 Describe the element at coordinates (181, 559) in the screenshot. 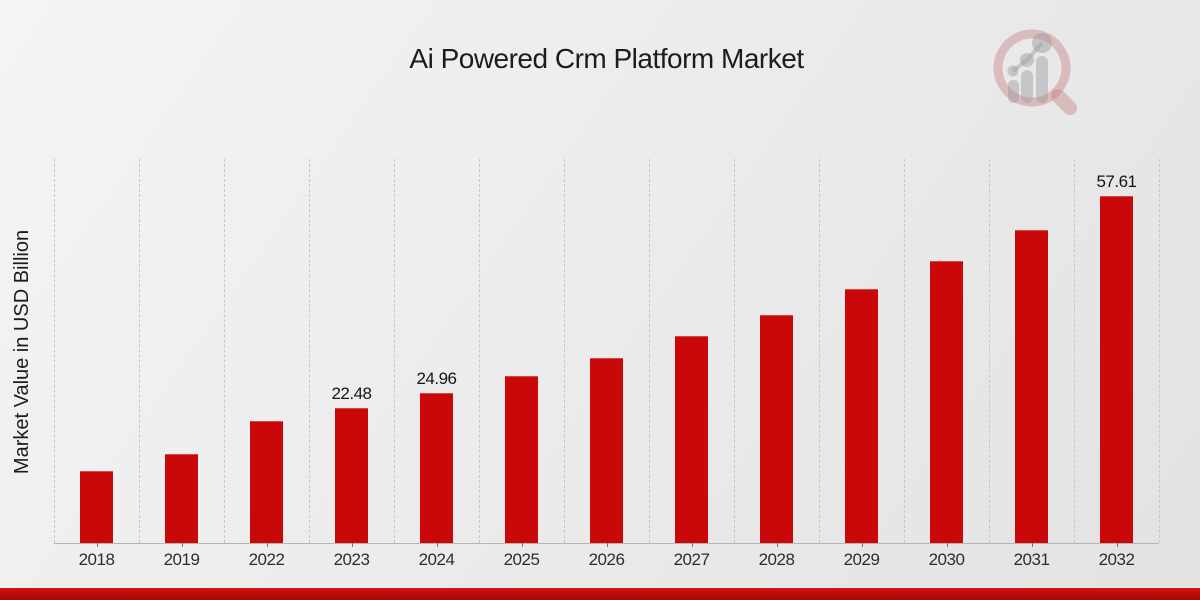

I see `x-tick-label-2019: 2019` at that location.